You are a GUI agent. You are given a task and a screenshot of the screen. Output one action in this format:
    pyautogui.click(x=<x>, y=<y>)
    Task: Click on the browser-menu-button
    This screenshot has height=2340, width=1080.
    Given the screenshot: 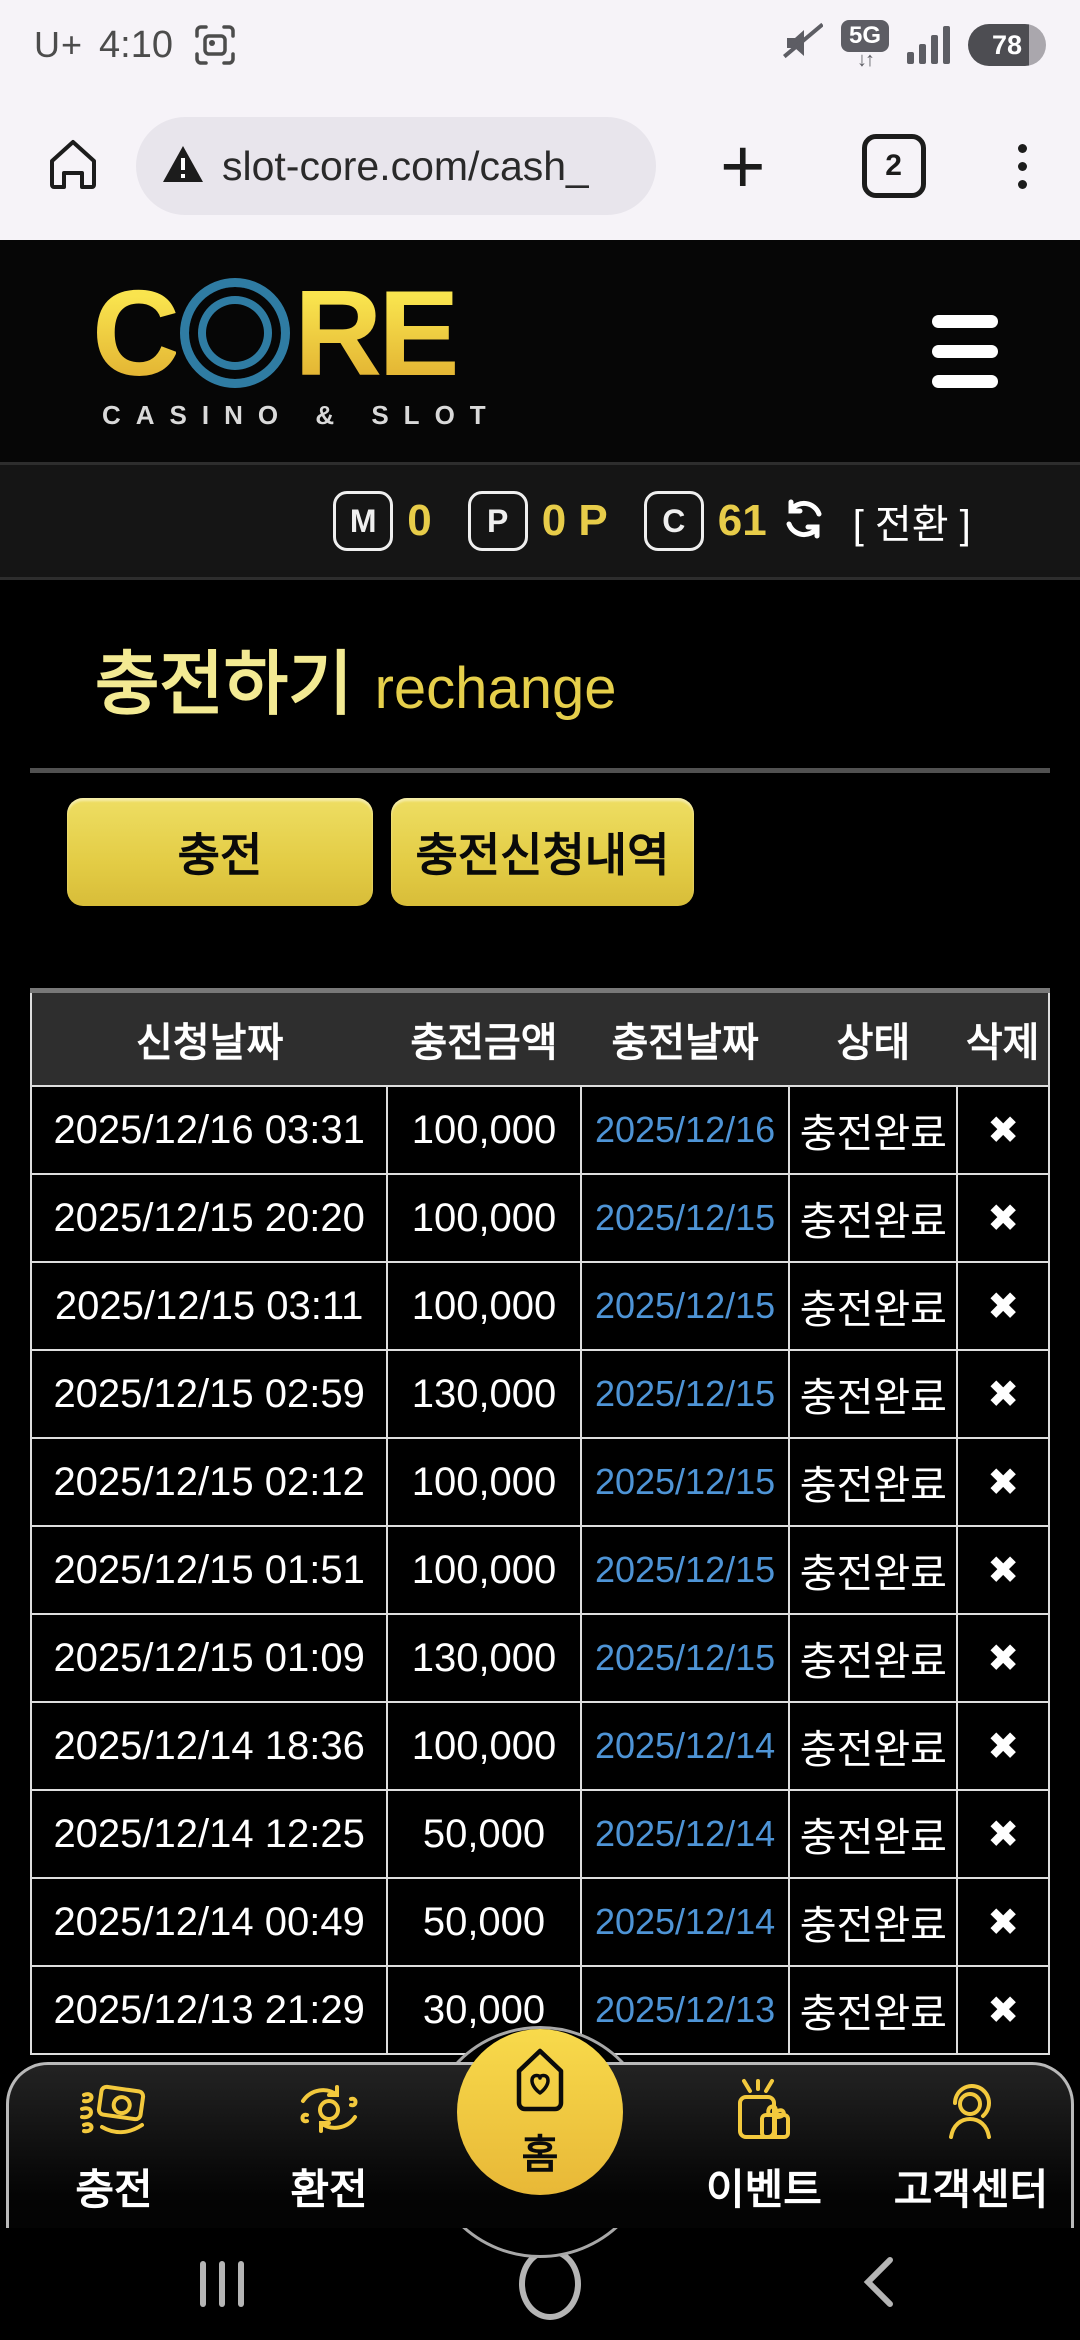 What is the action you would take?
    pyautogui.click(x=1022, y=166)
    